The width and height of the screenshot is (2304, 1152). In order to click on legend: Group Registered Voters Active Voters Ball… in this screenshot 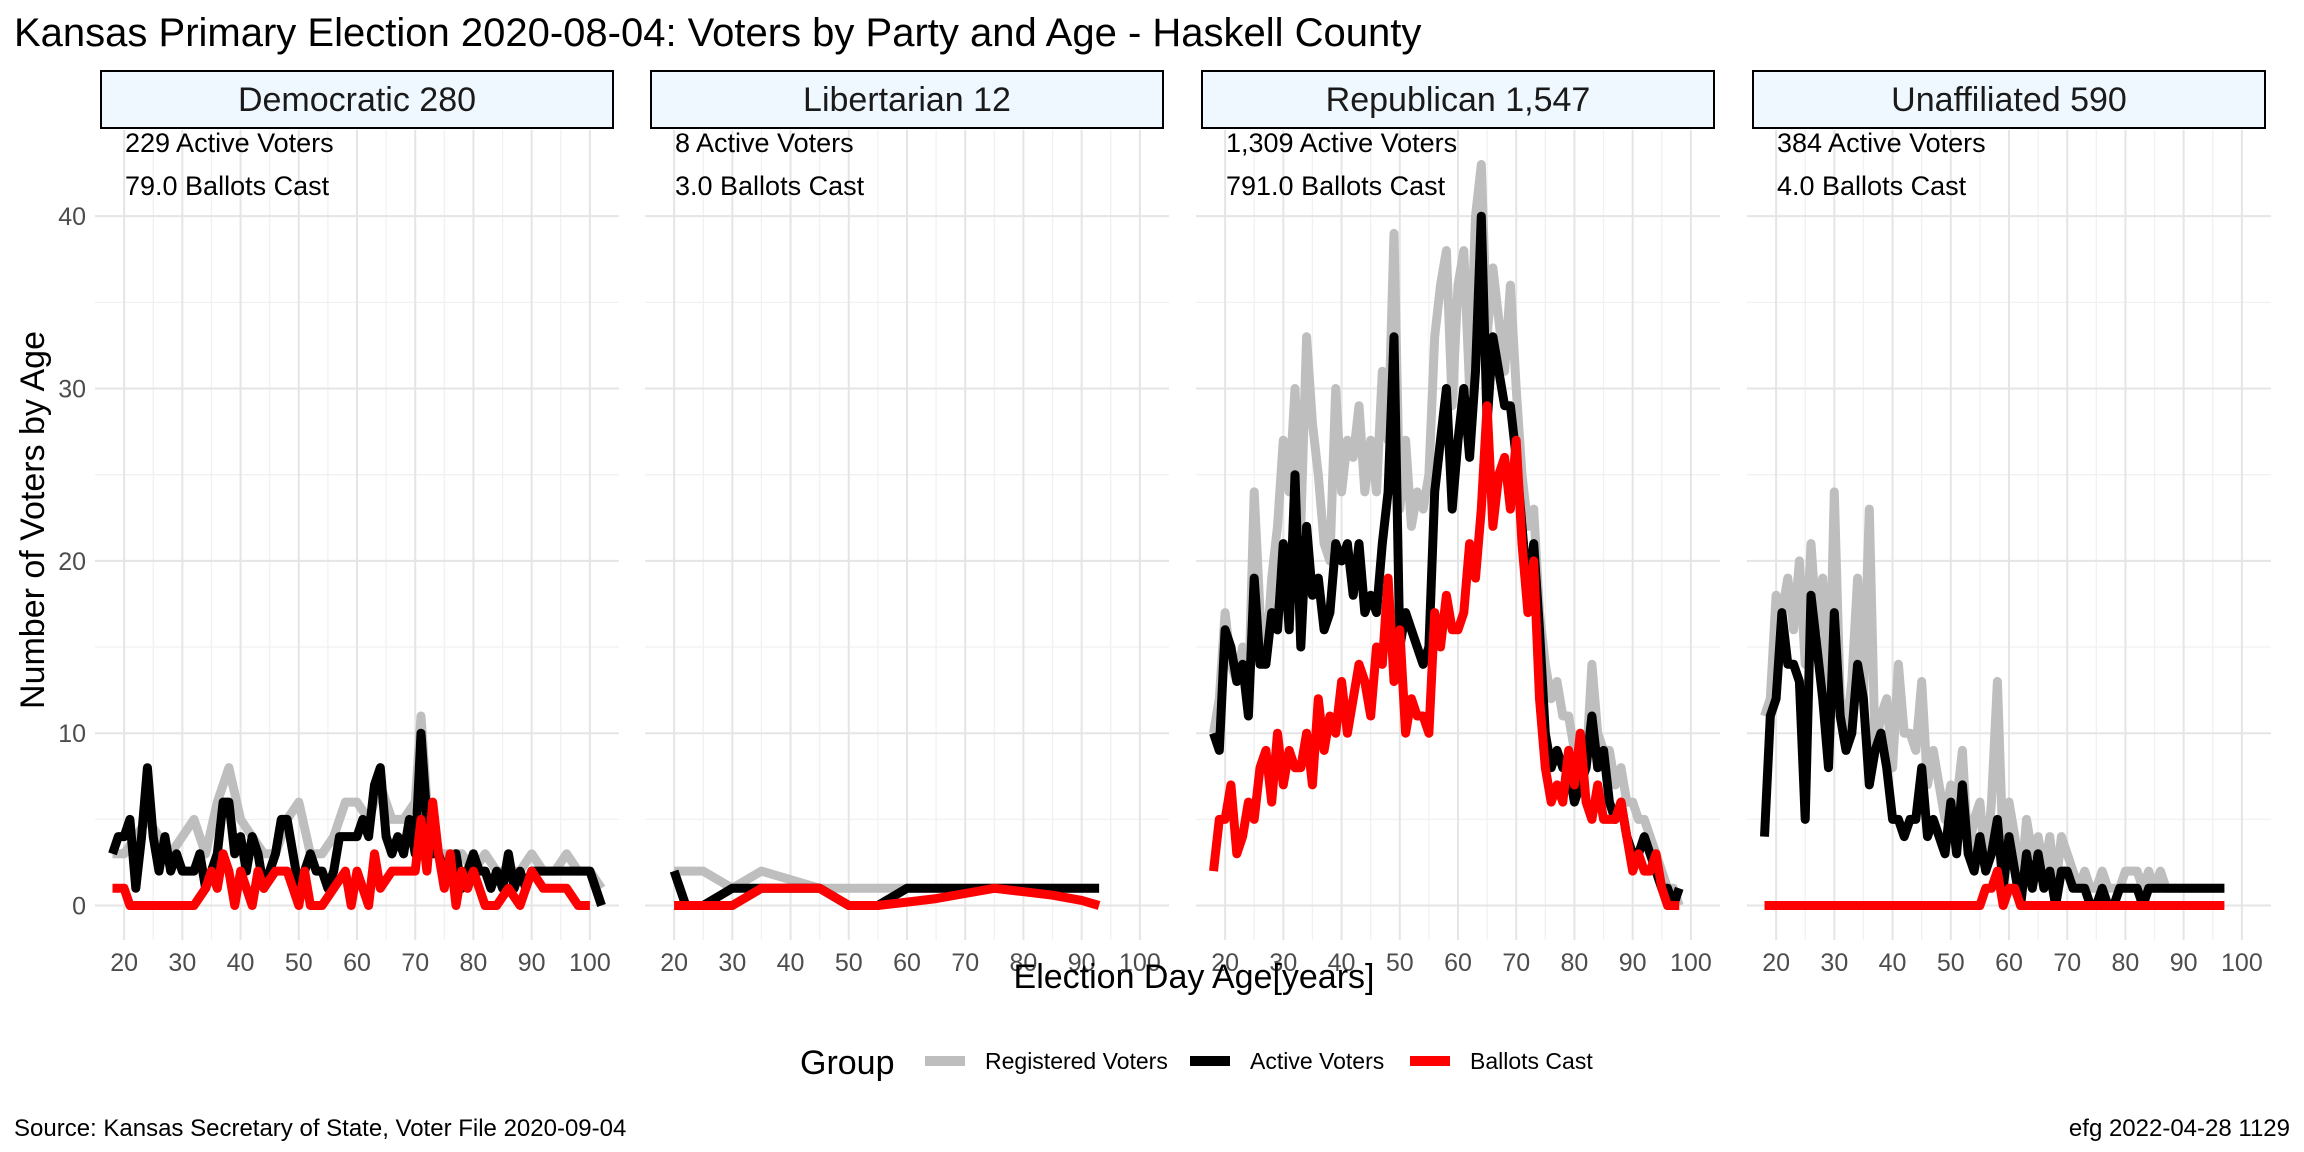, I will do `click(1196, 1063)`.